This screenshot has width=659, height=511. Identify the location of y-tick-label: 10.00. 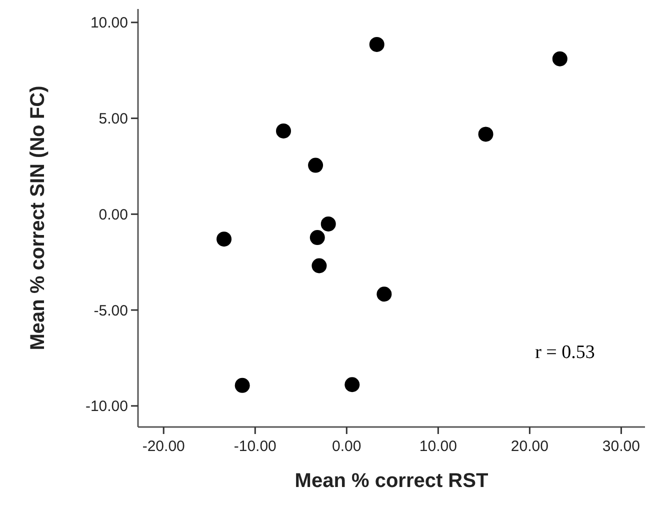
(109, 23).